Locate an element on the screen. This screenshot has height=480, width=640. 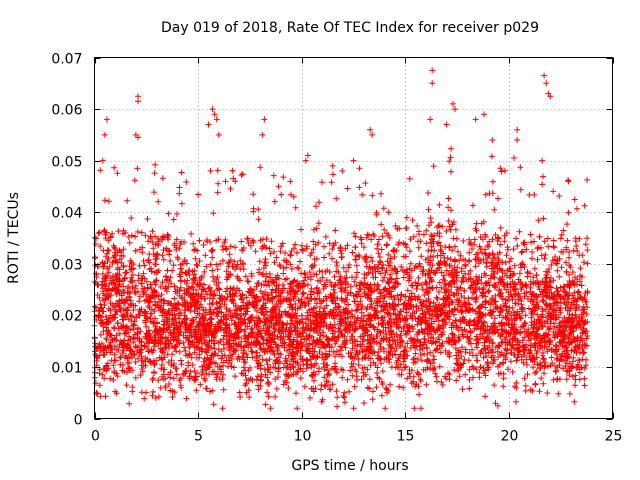
y-tick-label: 0.03 is located at coordinates (66, 266).